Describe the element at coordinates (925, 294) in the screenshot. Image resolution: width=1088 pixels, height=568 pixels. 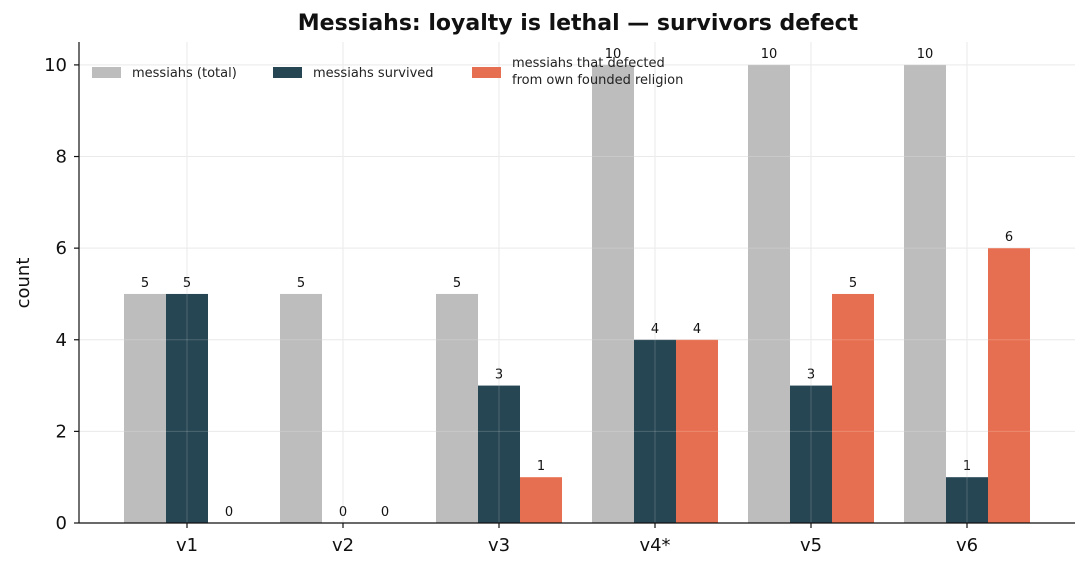
I see `bar-series-0-v6` at that location.